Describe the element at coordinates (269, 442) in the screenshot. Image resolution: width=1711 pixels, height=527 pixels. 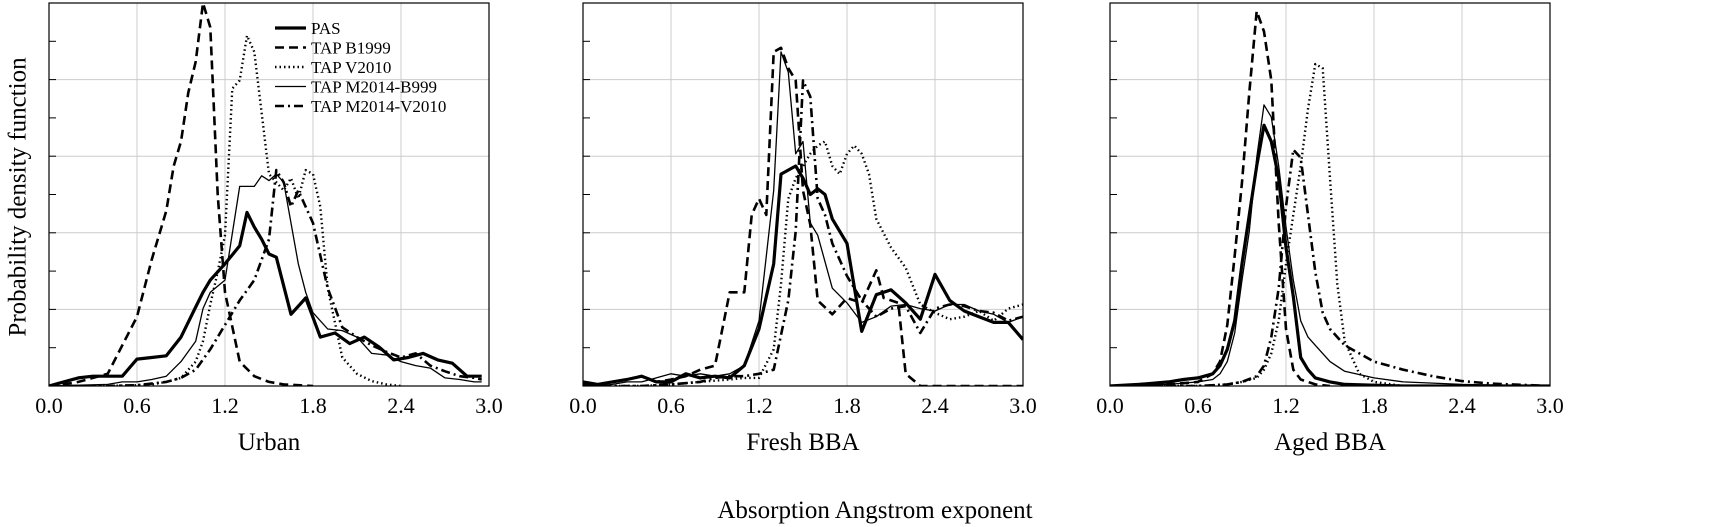
I see `panel-title: Urban` at that location.